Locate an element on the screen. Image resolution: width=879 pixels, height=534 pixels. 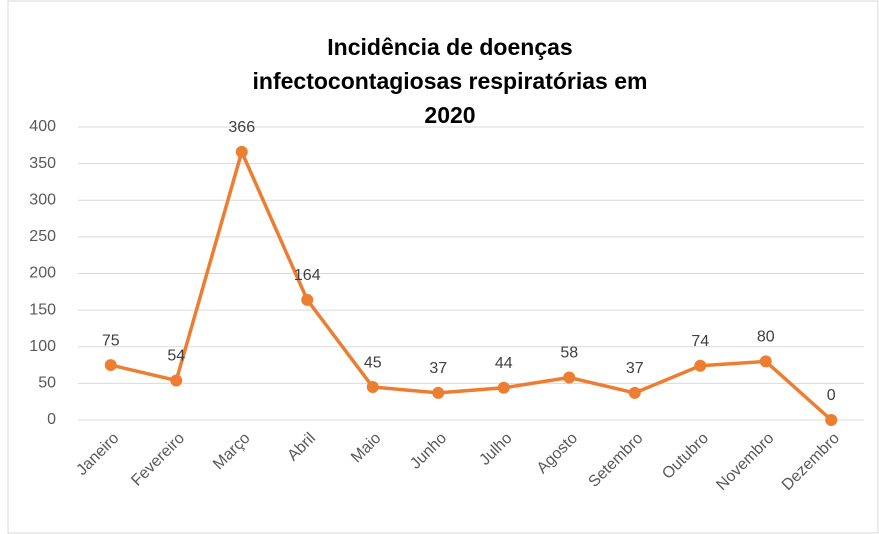
x-tick-label: Janeiro is located at coordinates (97, 454).